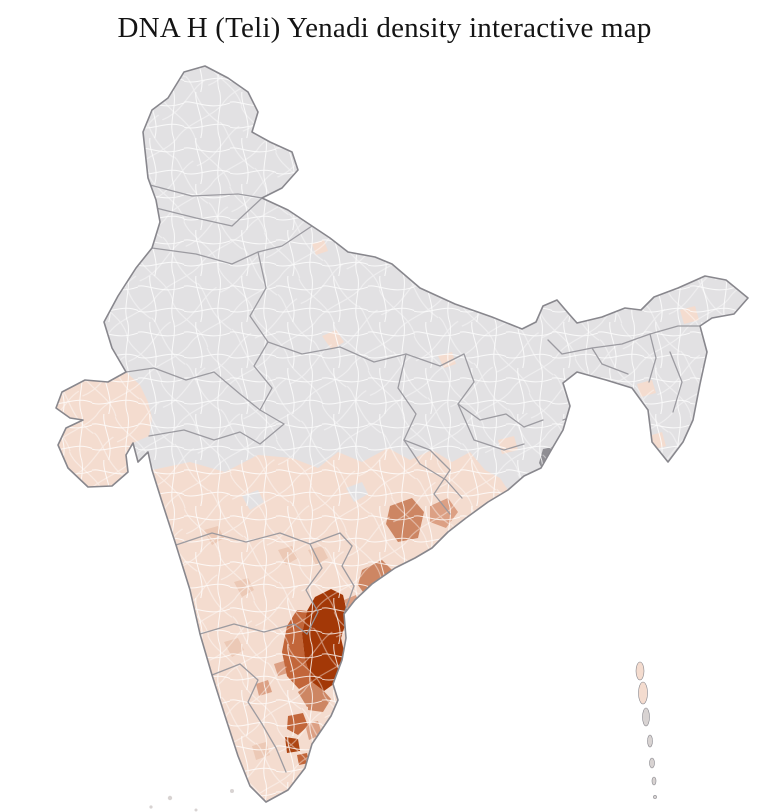  What do you see at coordinates (323, 750) in the screenshot?
I see `density-region` at bounding box center [323, 750].